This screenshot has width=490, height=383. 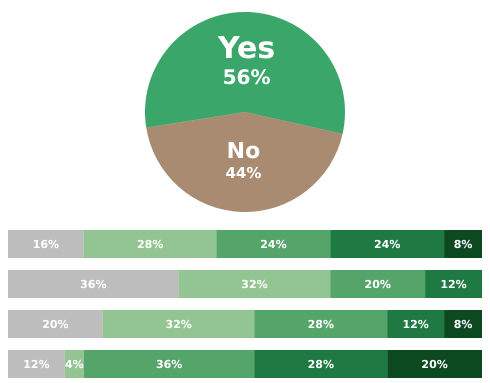 I want to click on slice-label: No, so click(x=243, y=151).